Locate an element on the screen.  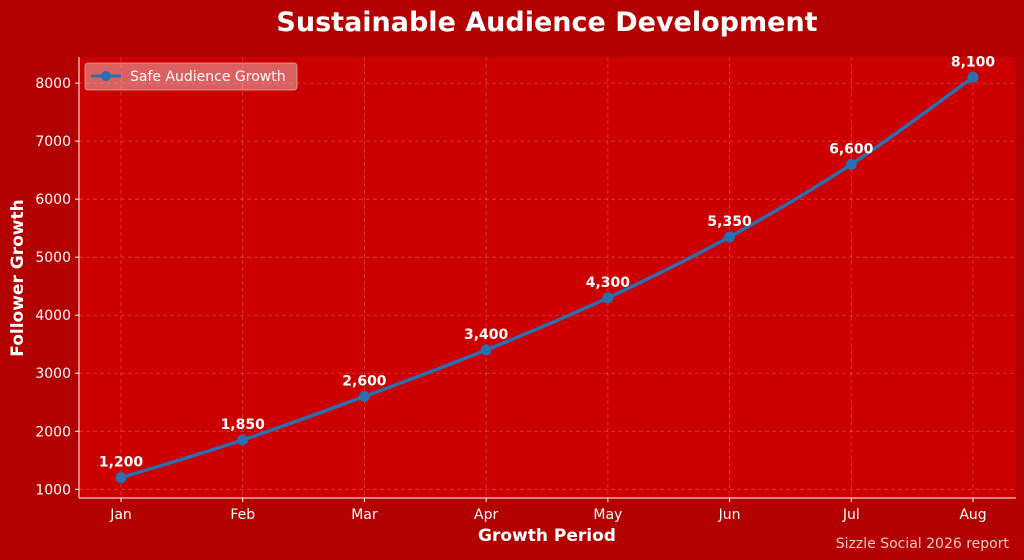
x-tick-label: Jun is located at coordinates (729, 515).